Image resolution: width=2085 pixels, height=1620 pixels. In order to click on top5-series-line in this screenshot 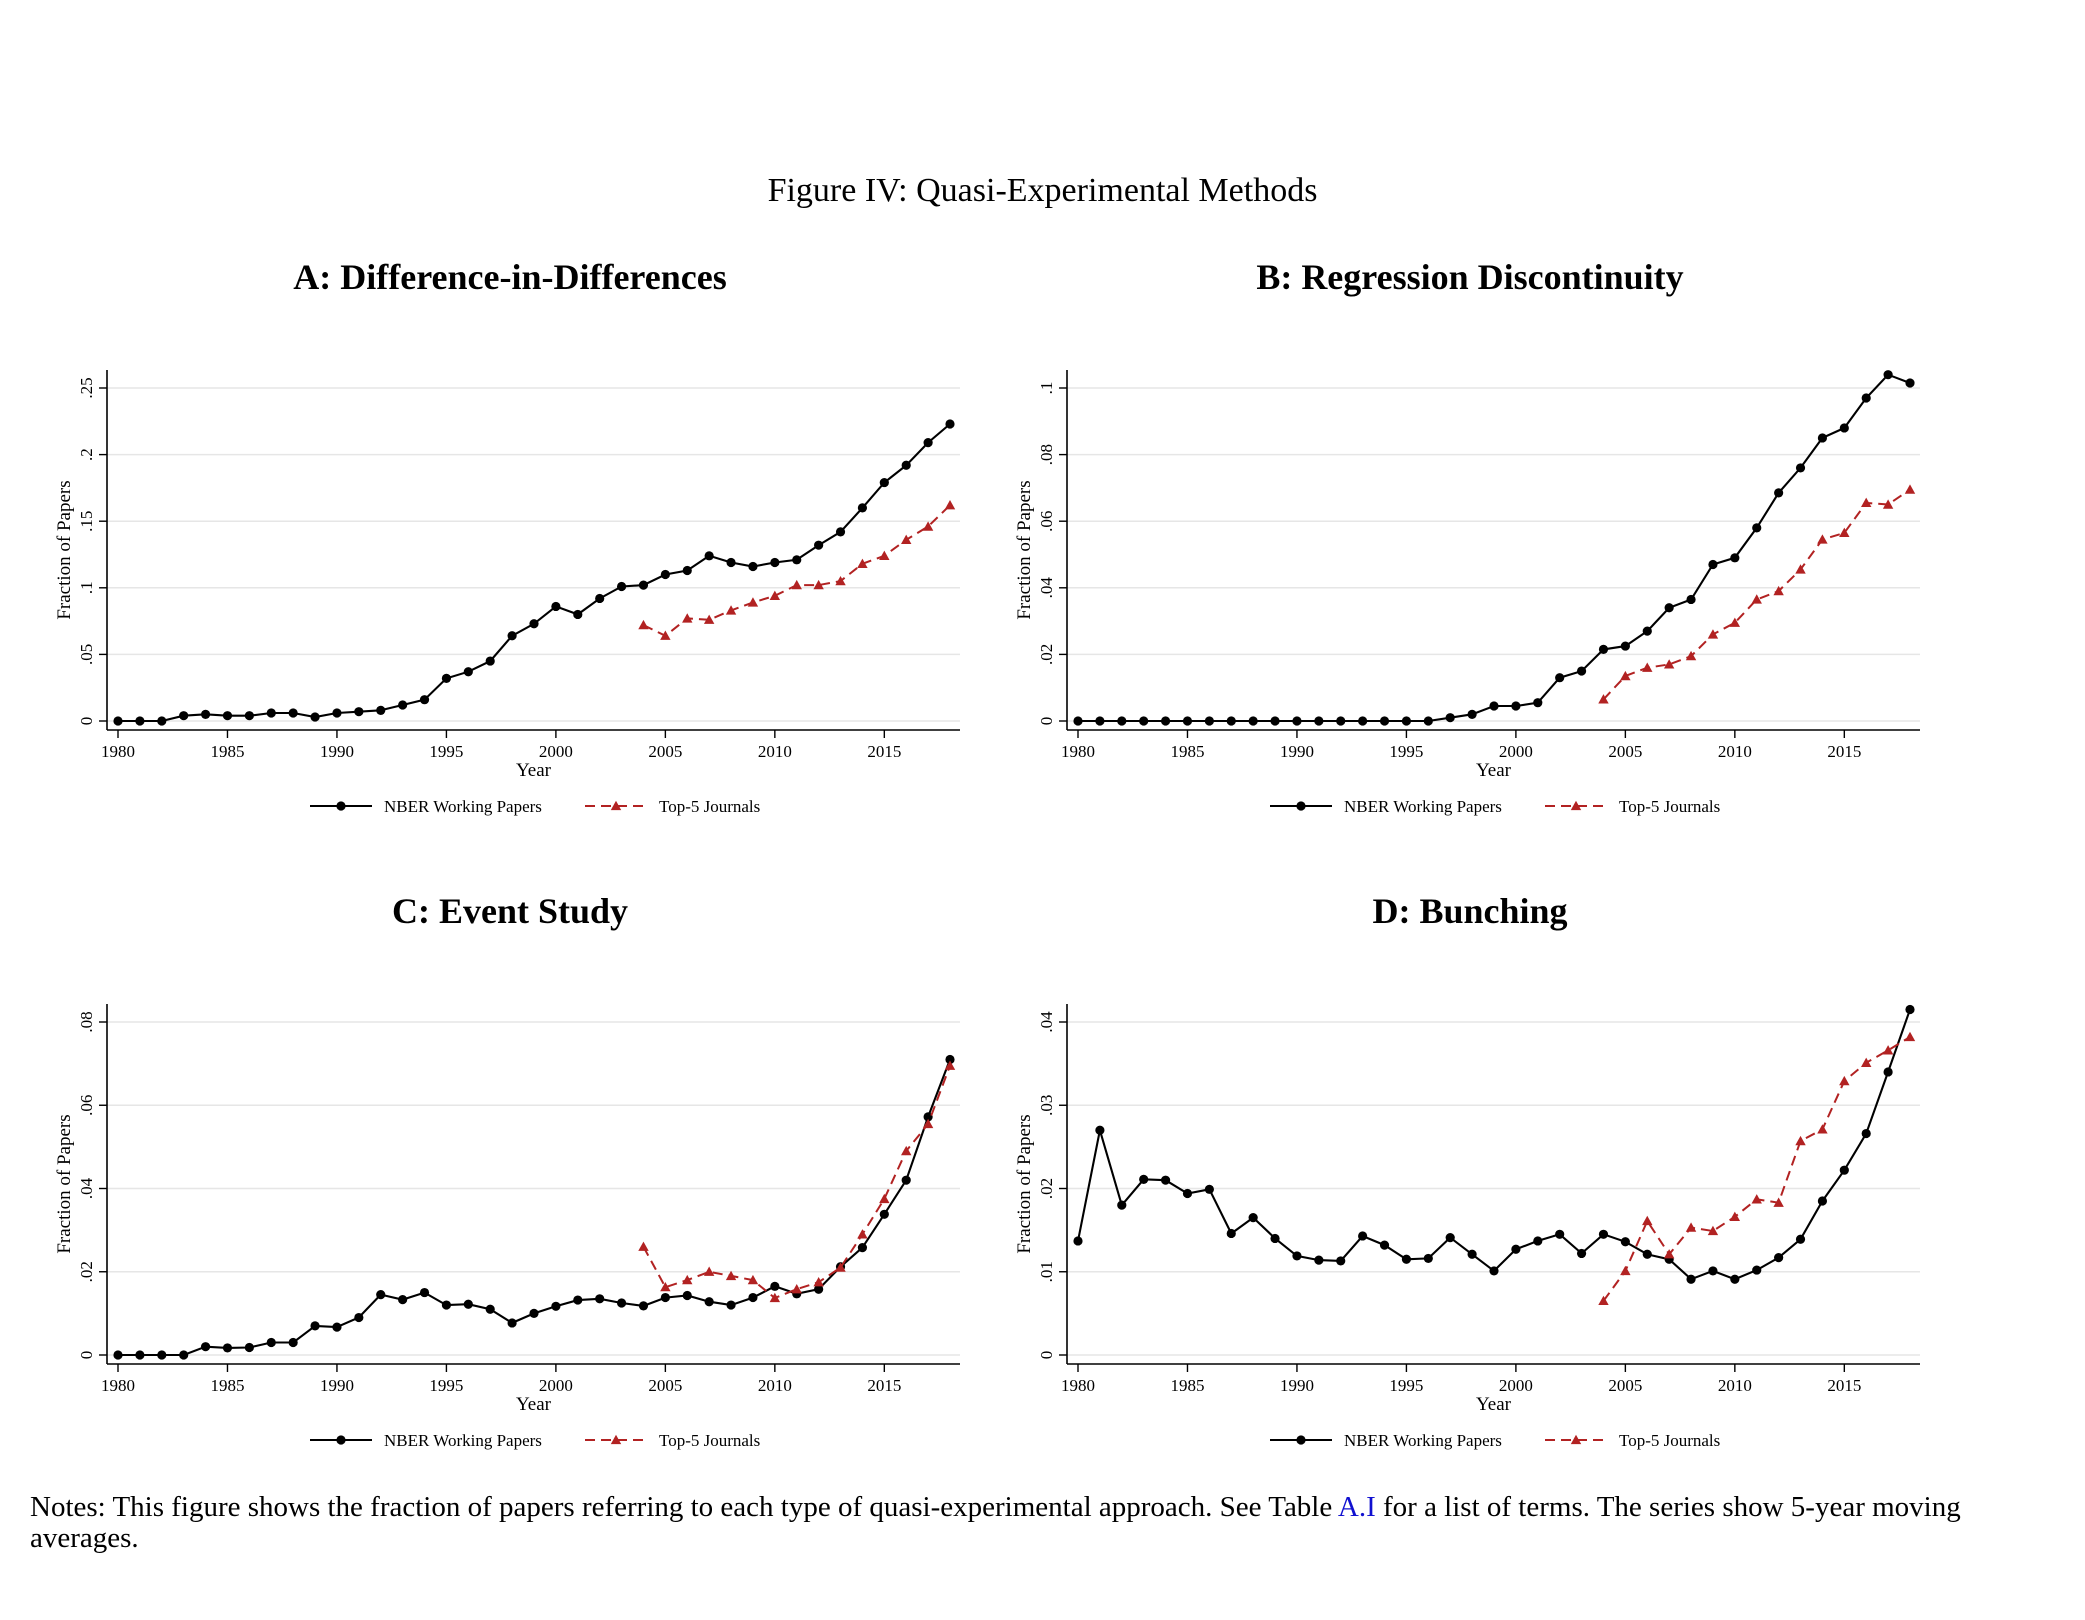, I will do `click(796, 1182)`.